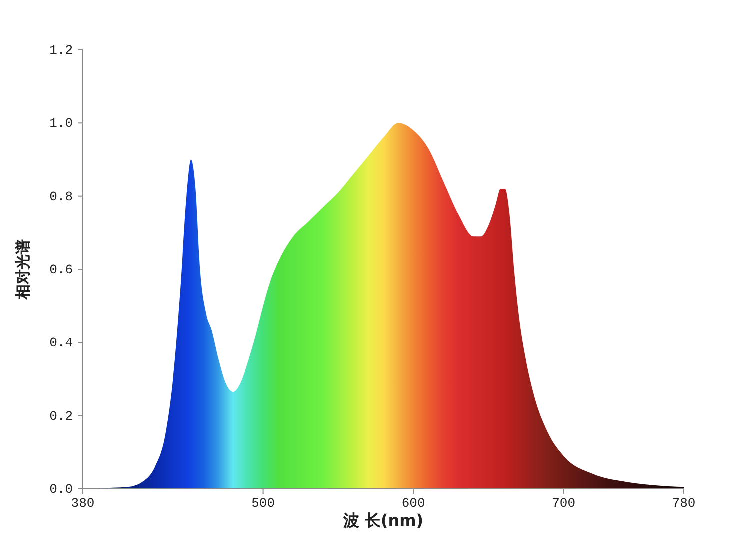 The image size is (736, 538). I want to click on x-tick-label: 780, so click(684, 503).